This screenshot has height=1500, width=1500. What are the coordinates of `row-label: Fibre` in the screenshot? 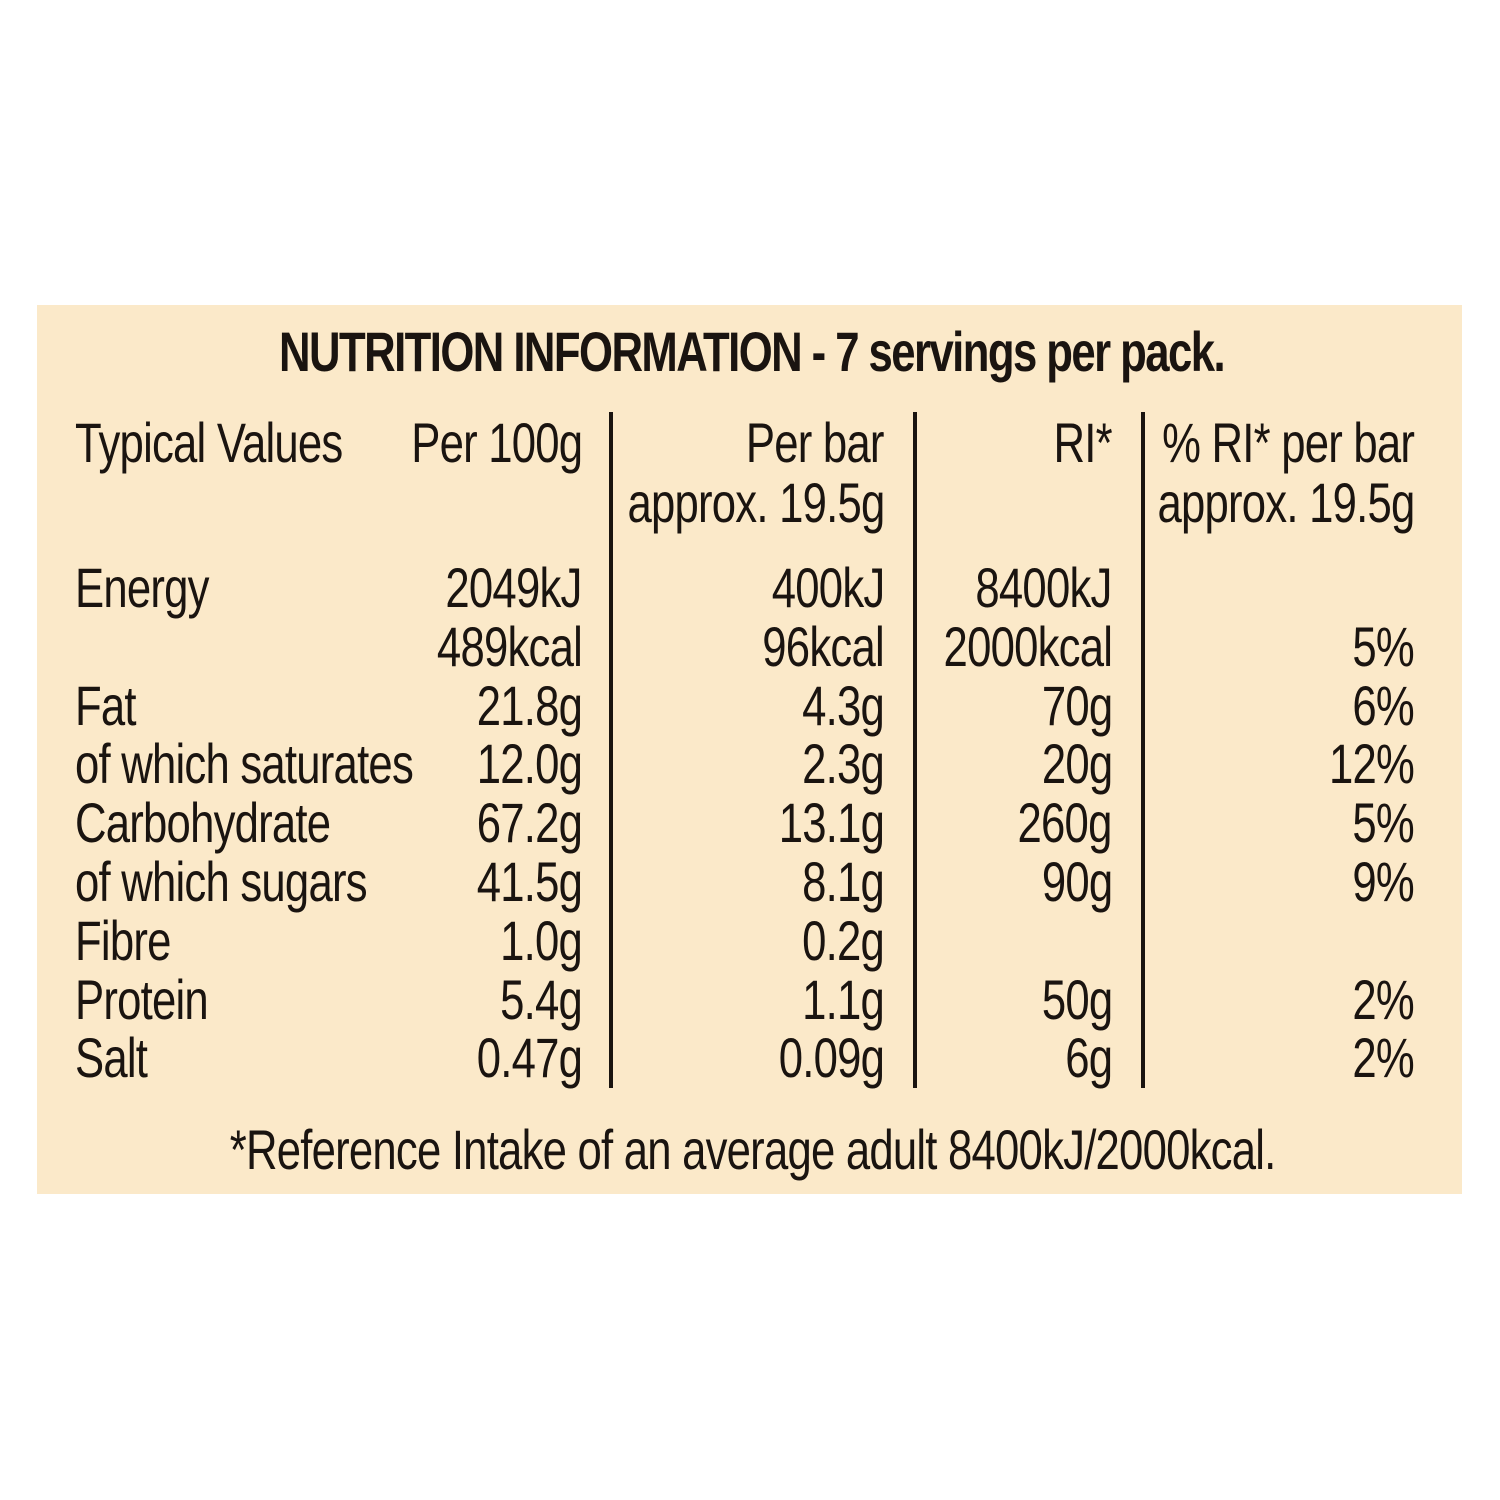 It's located at (123, 940).